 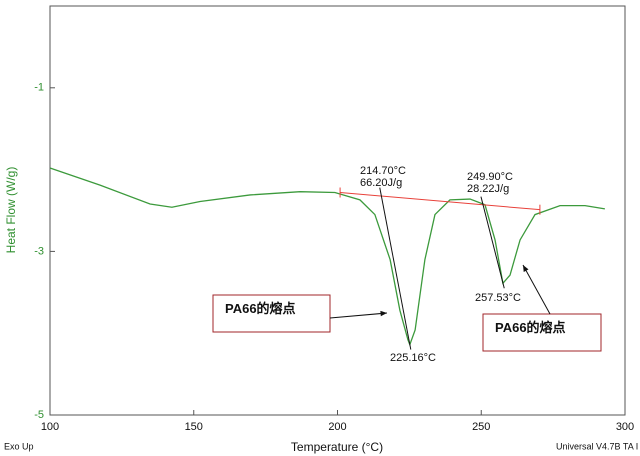 What do you see at coordinates (381, 183) in the screenshot?
I see `annotation: 66.20J/g` at bounding box center [381, 183].